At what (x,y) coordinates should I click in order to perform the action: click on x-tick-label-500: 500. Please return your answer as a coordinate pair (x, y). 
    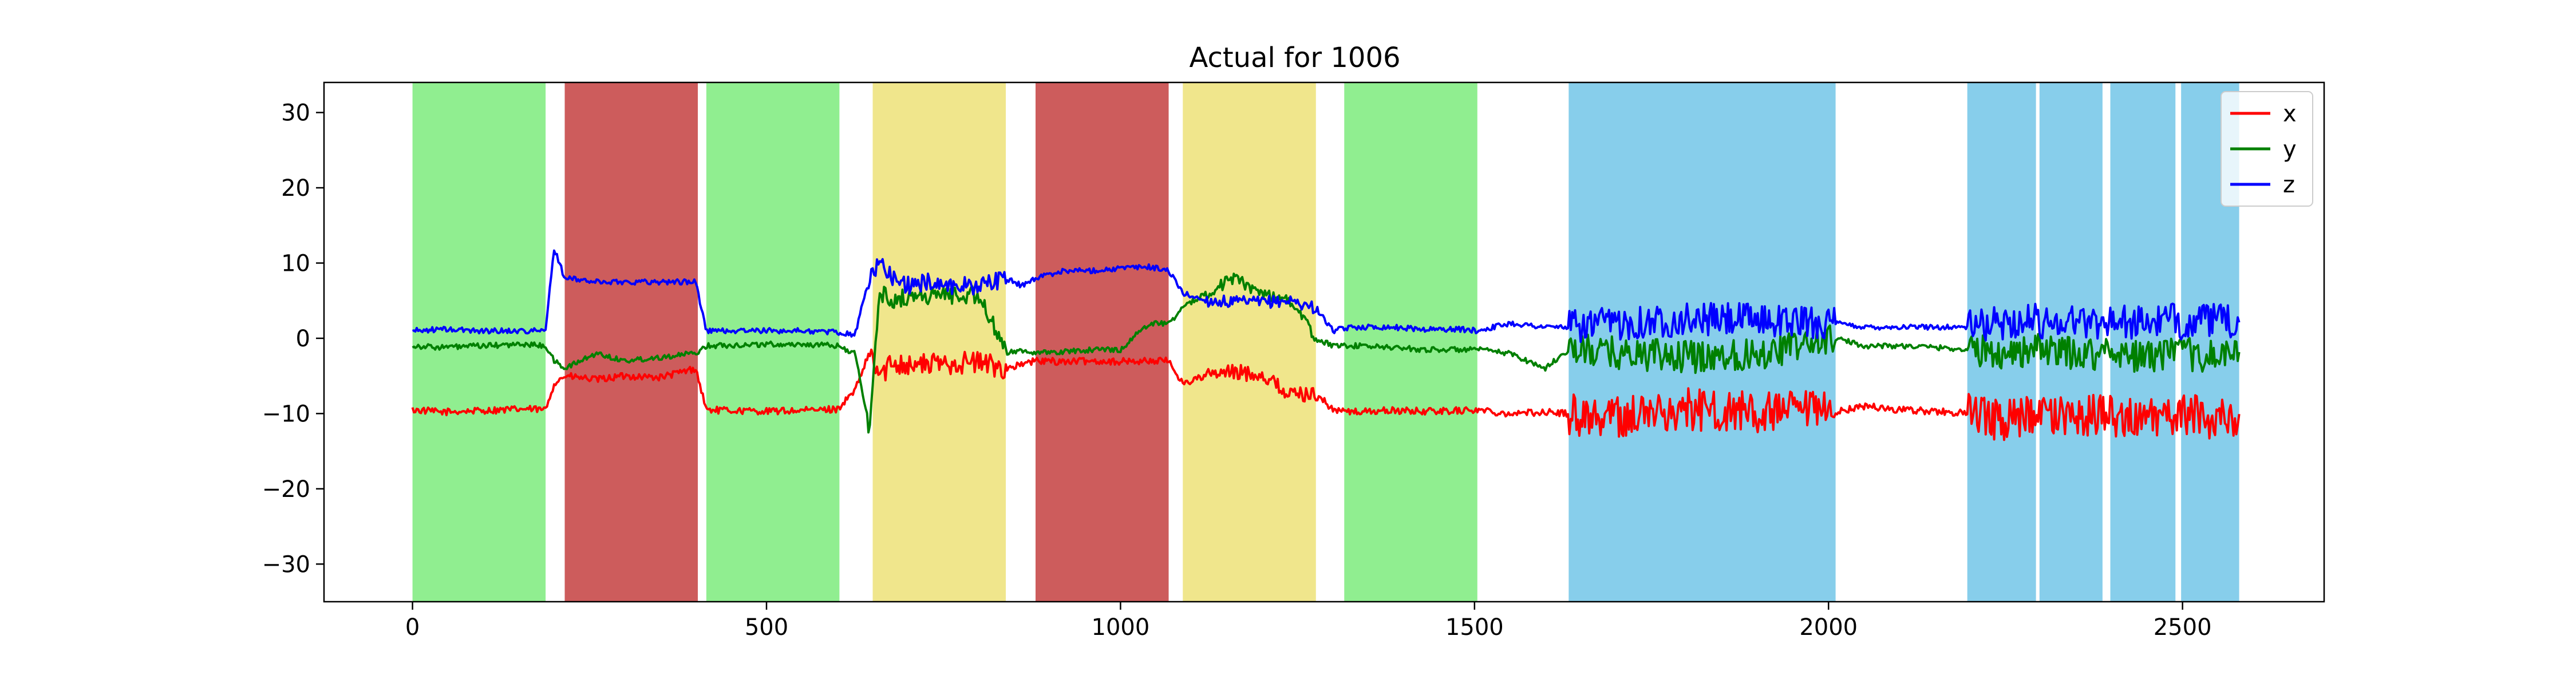
    Looking at the image, I should click on (766, 627).